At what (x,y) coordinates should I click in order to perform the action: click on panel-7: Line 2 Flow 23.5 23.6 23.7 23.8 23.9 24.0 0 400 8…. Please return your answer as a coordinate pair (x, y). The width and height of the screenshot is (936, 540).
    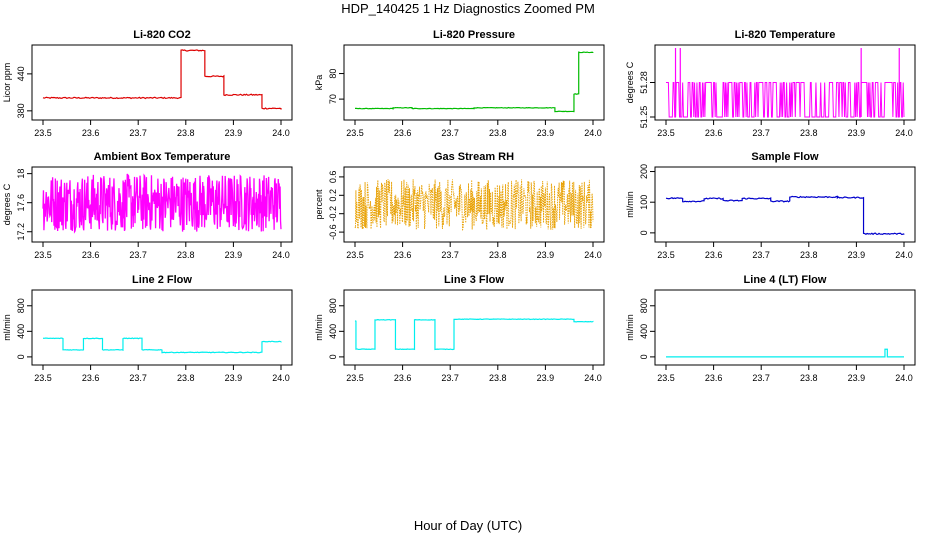
    Looking at the image, I should click on (147, 328).